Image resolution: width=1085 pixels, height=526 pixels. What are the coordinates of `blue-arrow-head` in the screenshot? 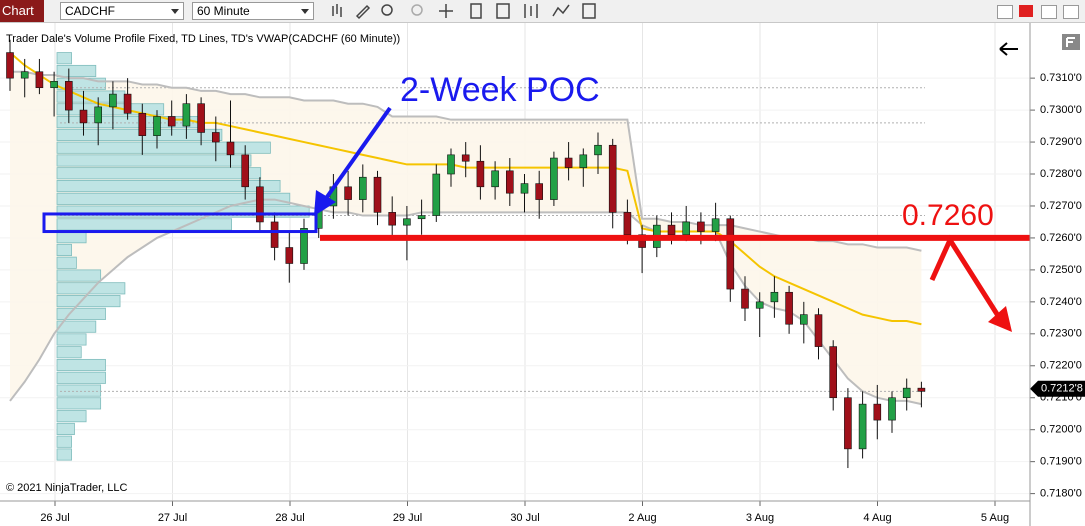 It's located at (325, 203).